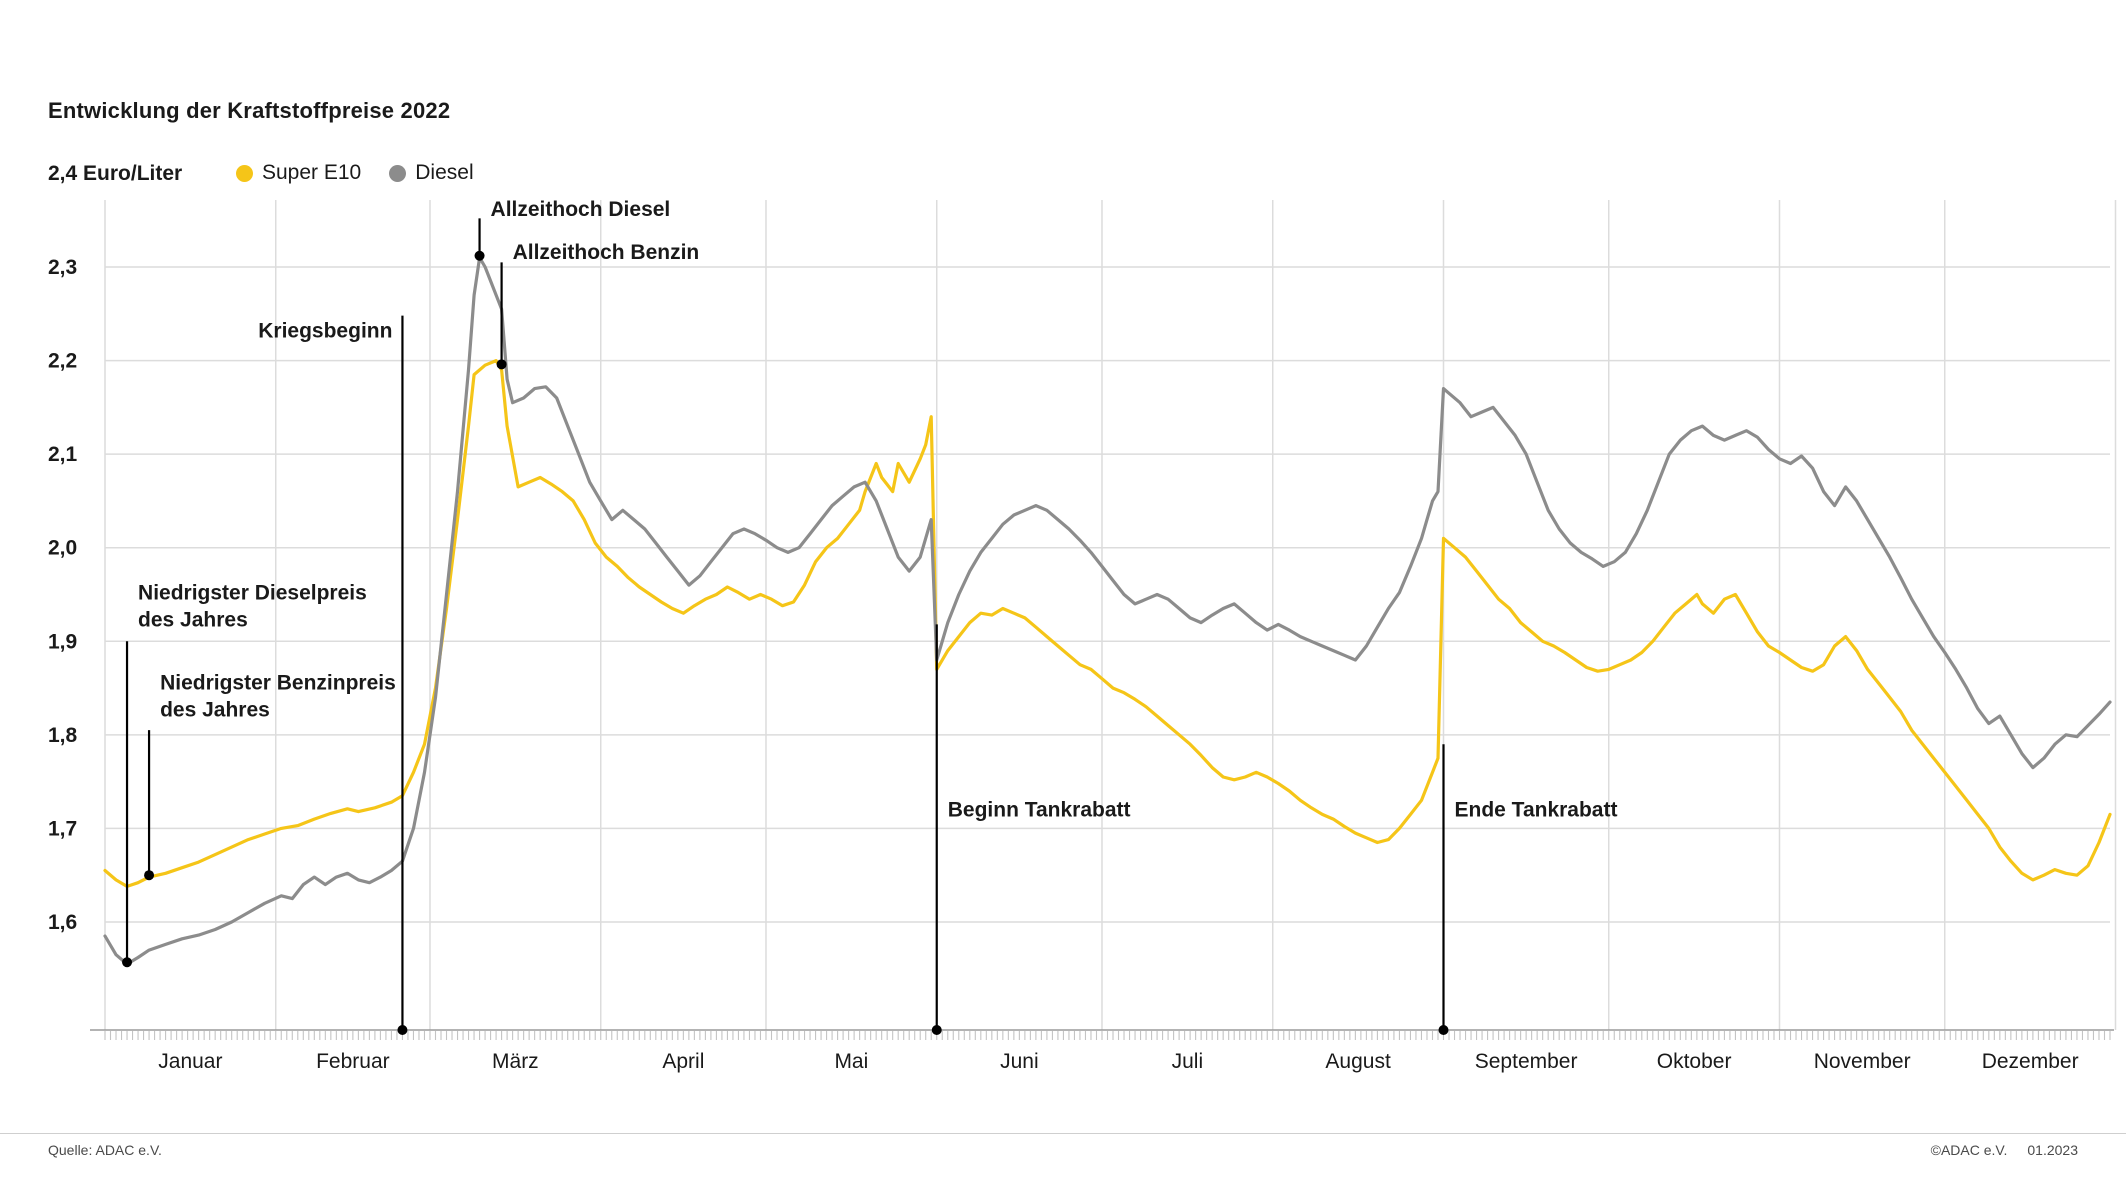 This screenshot has height=1196, width=2126. What do you see at coordinates (515, 1061) in the screenshot?
I see `month-label-märz: März` at bounding box center [515, 1061].